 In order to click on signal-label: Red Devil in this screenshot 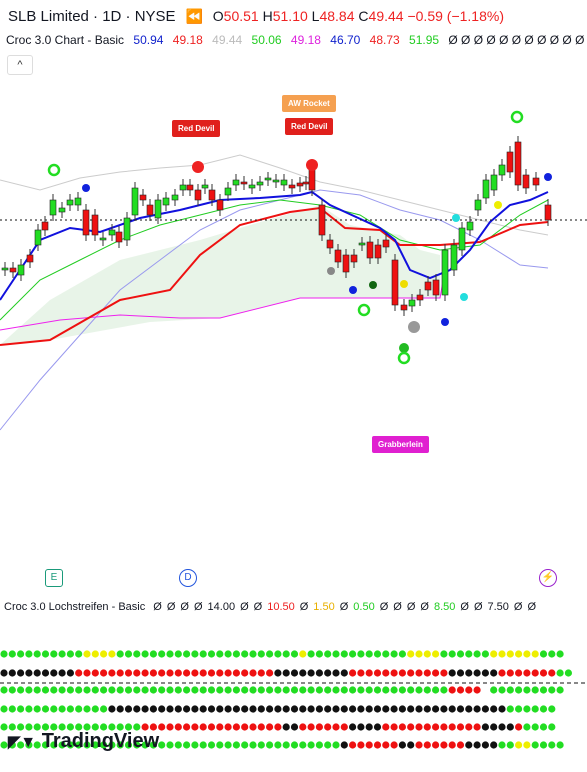, I will do `click(309, 126)`.